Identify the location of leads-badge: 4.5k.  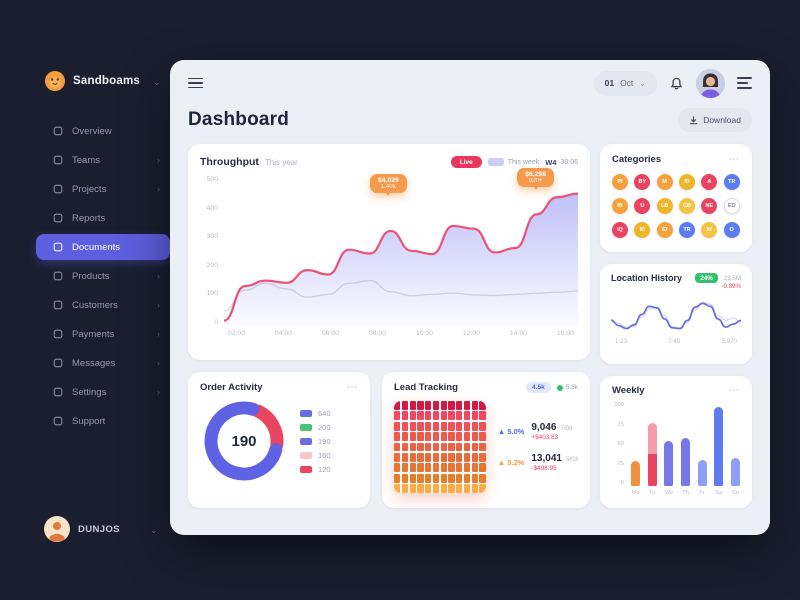
(538, 387).